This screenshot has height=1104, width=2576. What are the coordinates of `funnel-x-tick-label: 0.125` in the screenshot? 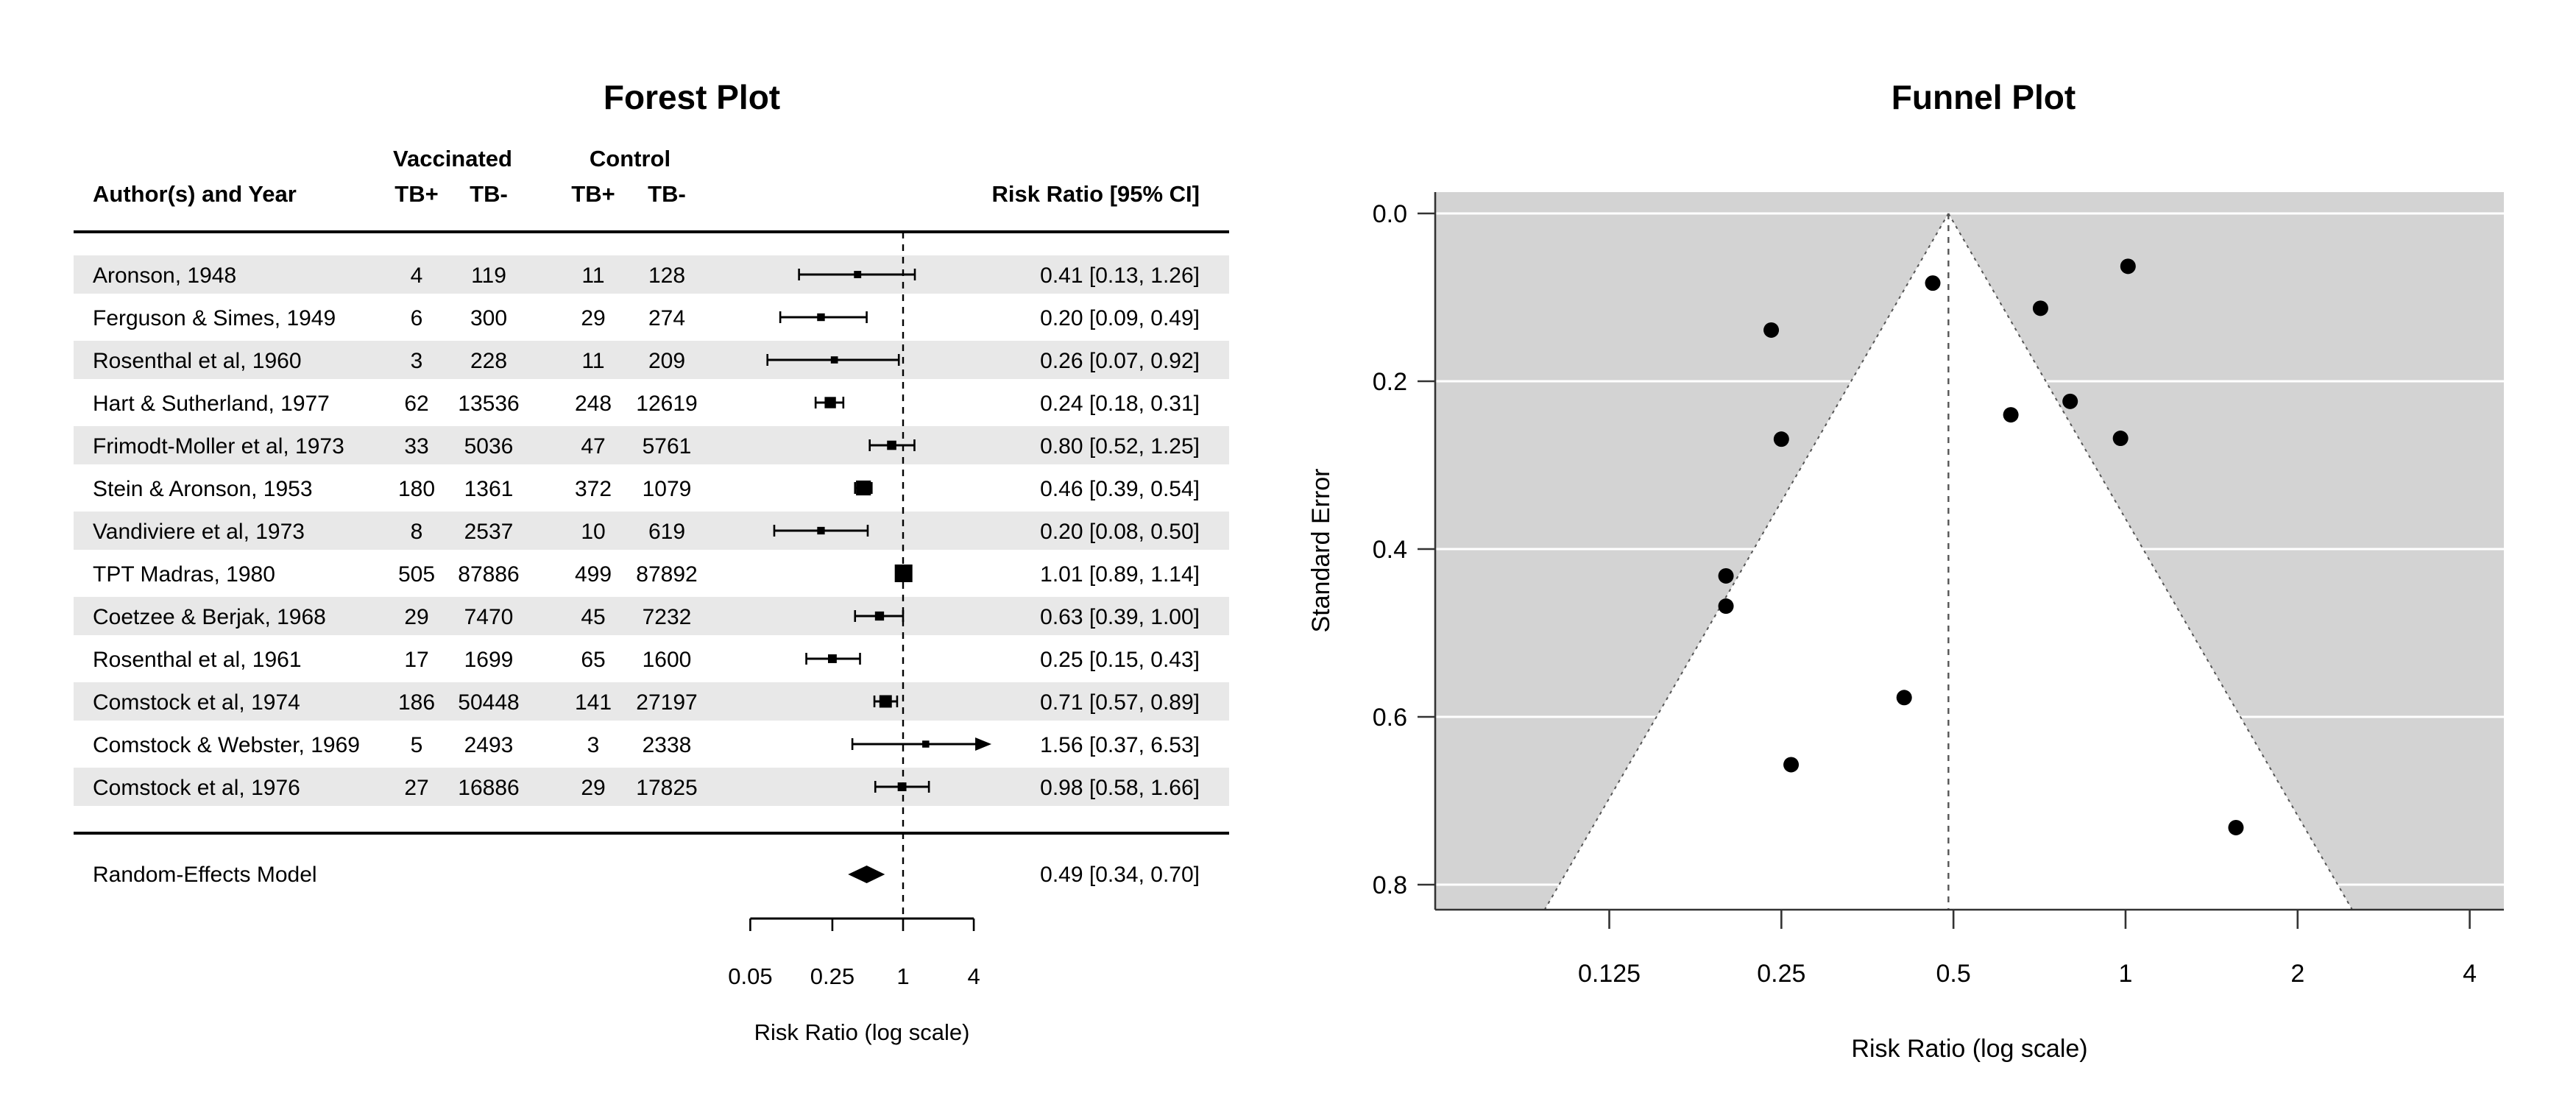 It's located at (1609, 974).